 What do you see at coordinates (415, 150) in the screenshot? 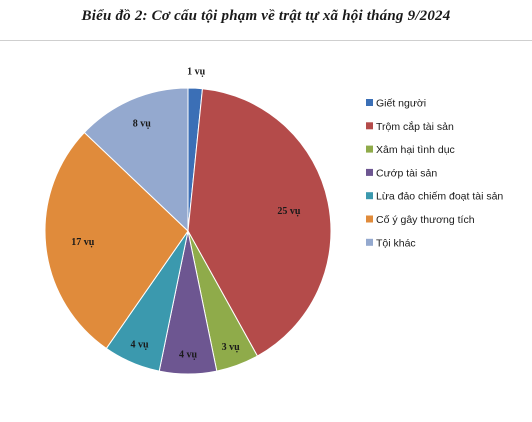
I see `legend-label-3: Xâm hại tình dục` at bounding box center [415, 150].